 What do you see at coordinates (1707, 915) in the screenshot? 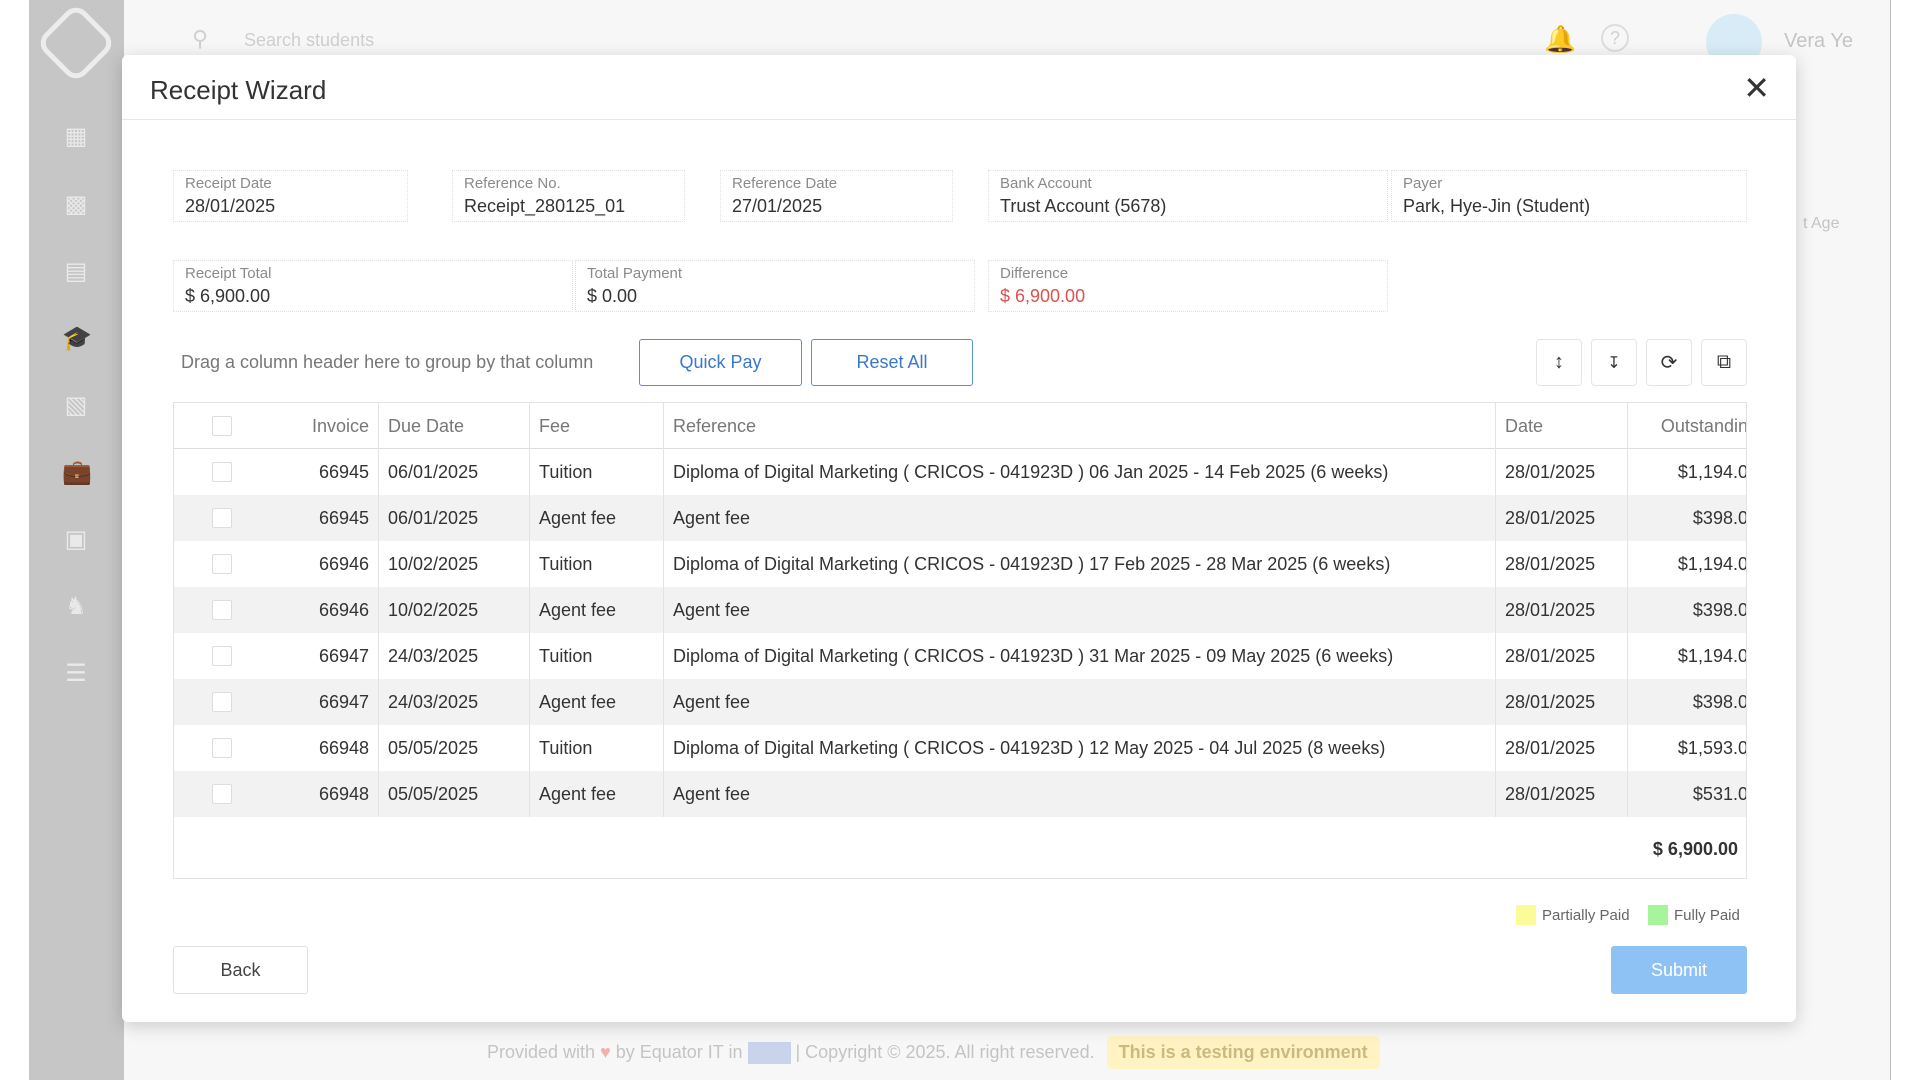
I see `legend-label: Fully Paid` at bounding box center [1707, 915].